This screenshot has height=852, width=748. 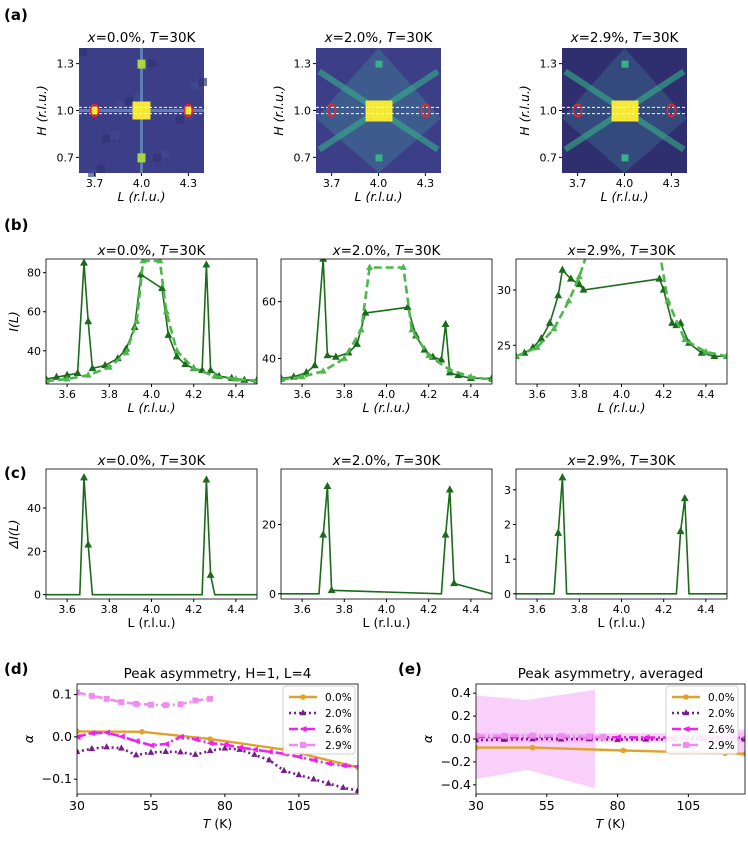 I want to click on x-tick-label: 3.7, so click(x=95, y=183).